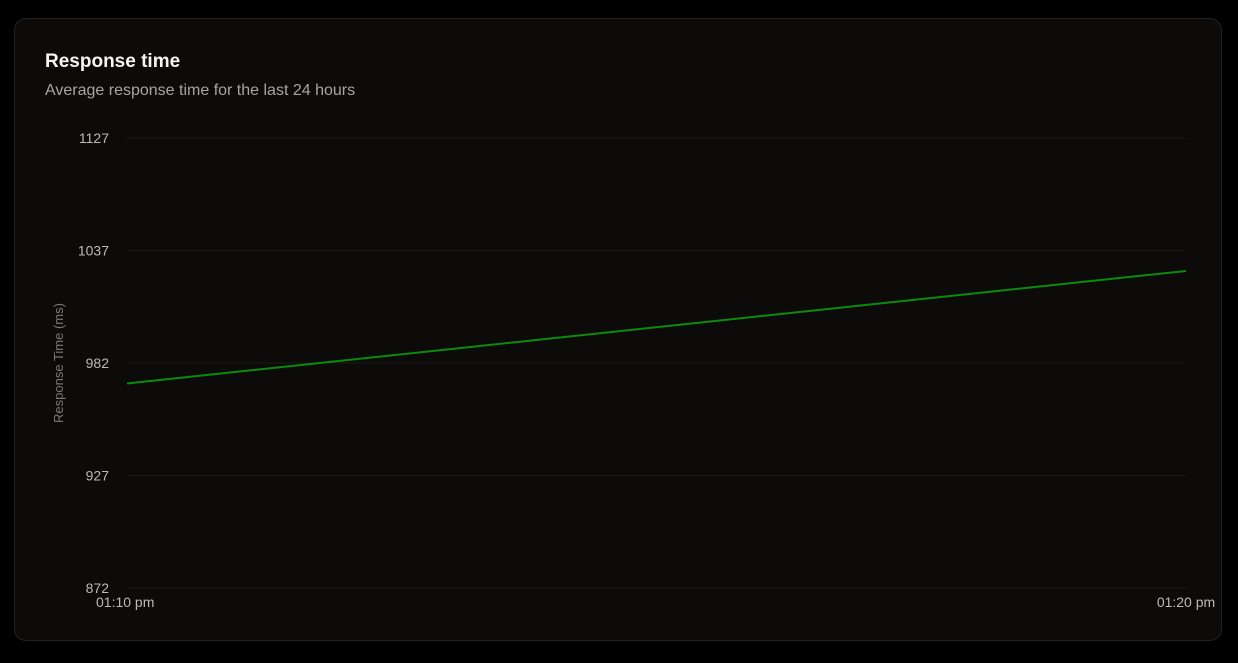  I want to click on card-title: Response time, so click(113, 61).